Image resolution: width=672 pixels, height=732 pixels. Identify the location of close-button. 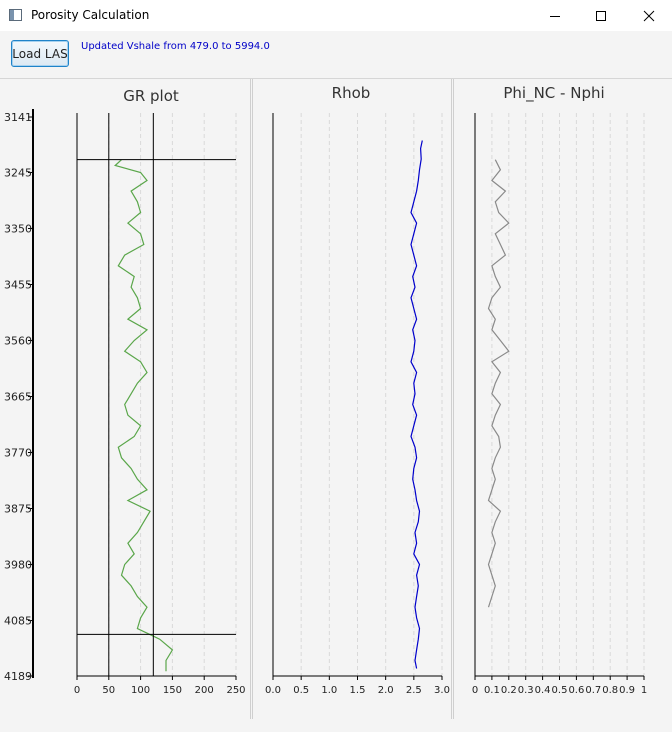
(649, 15).